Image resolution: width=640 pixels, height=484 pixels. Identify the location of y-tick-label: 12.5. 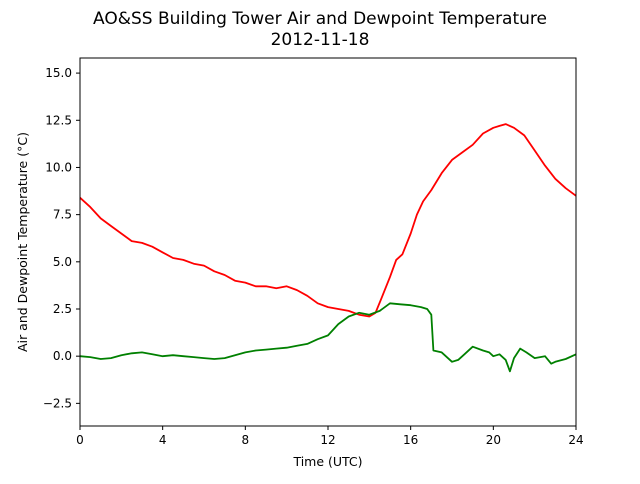
(58, 120).